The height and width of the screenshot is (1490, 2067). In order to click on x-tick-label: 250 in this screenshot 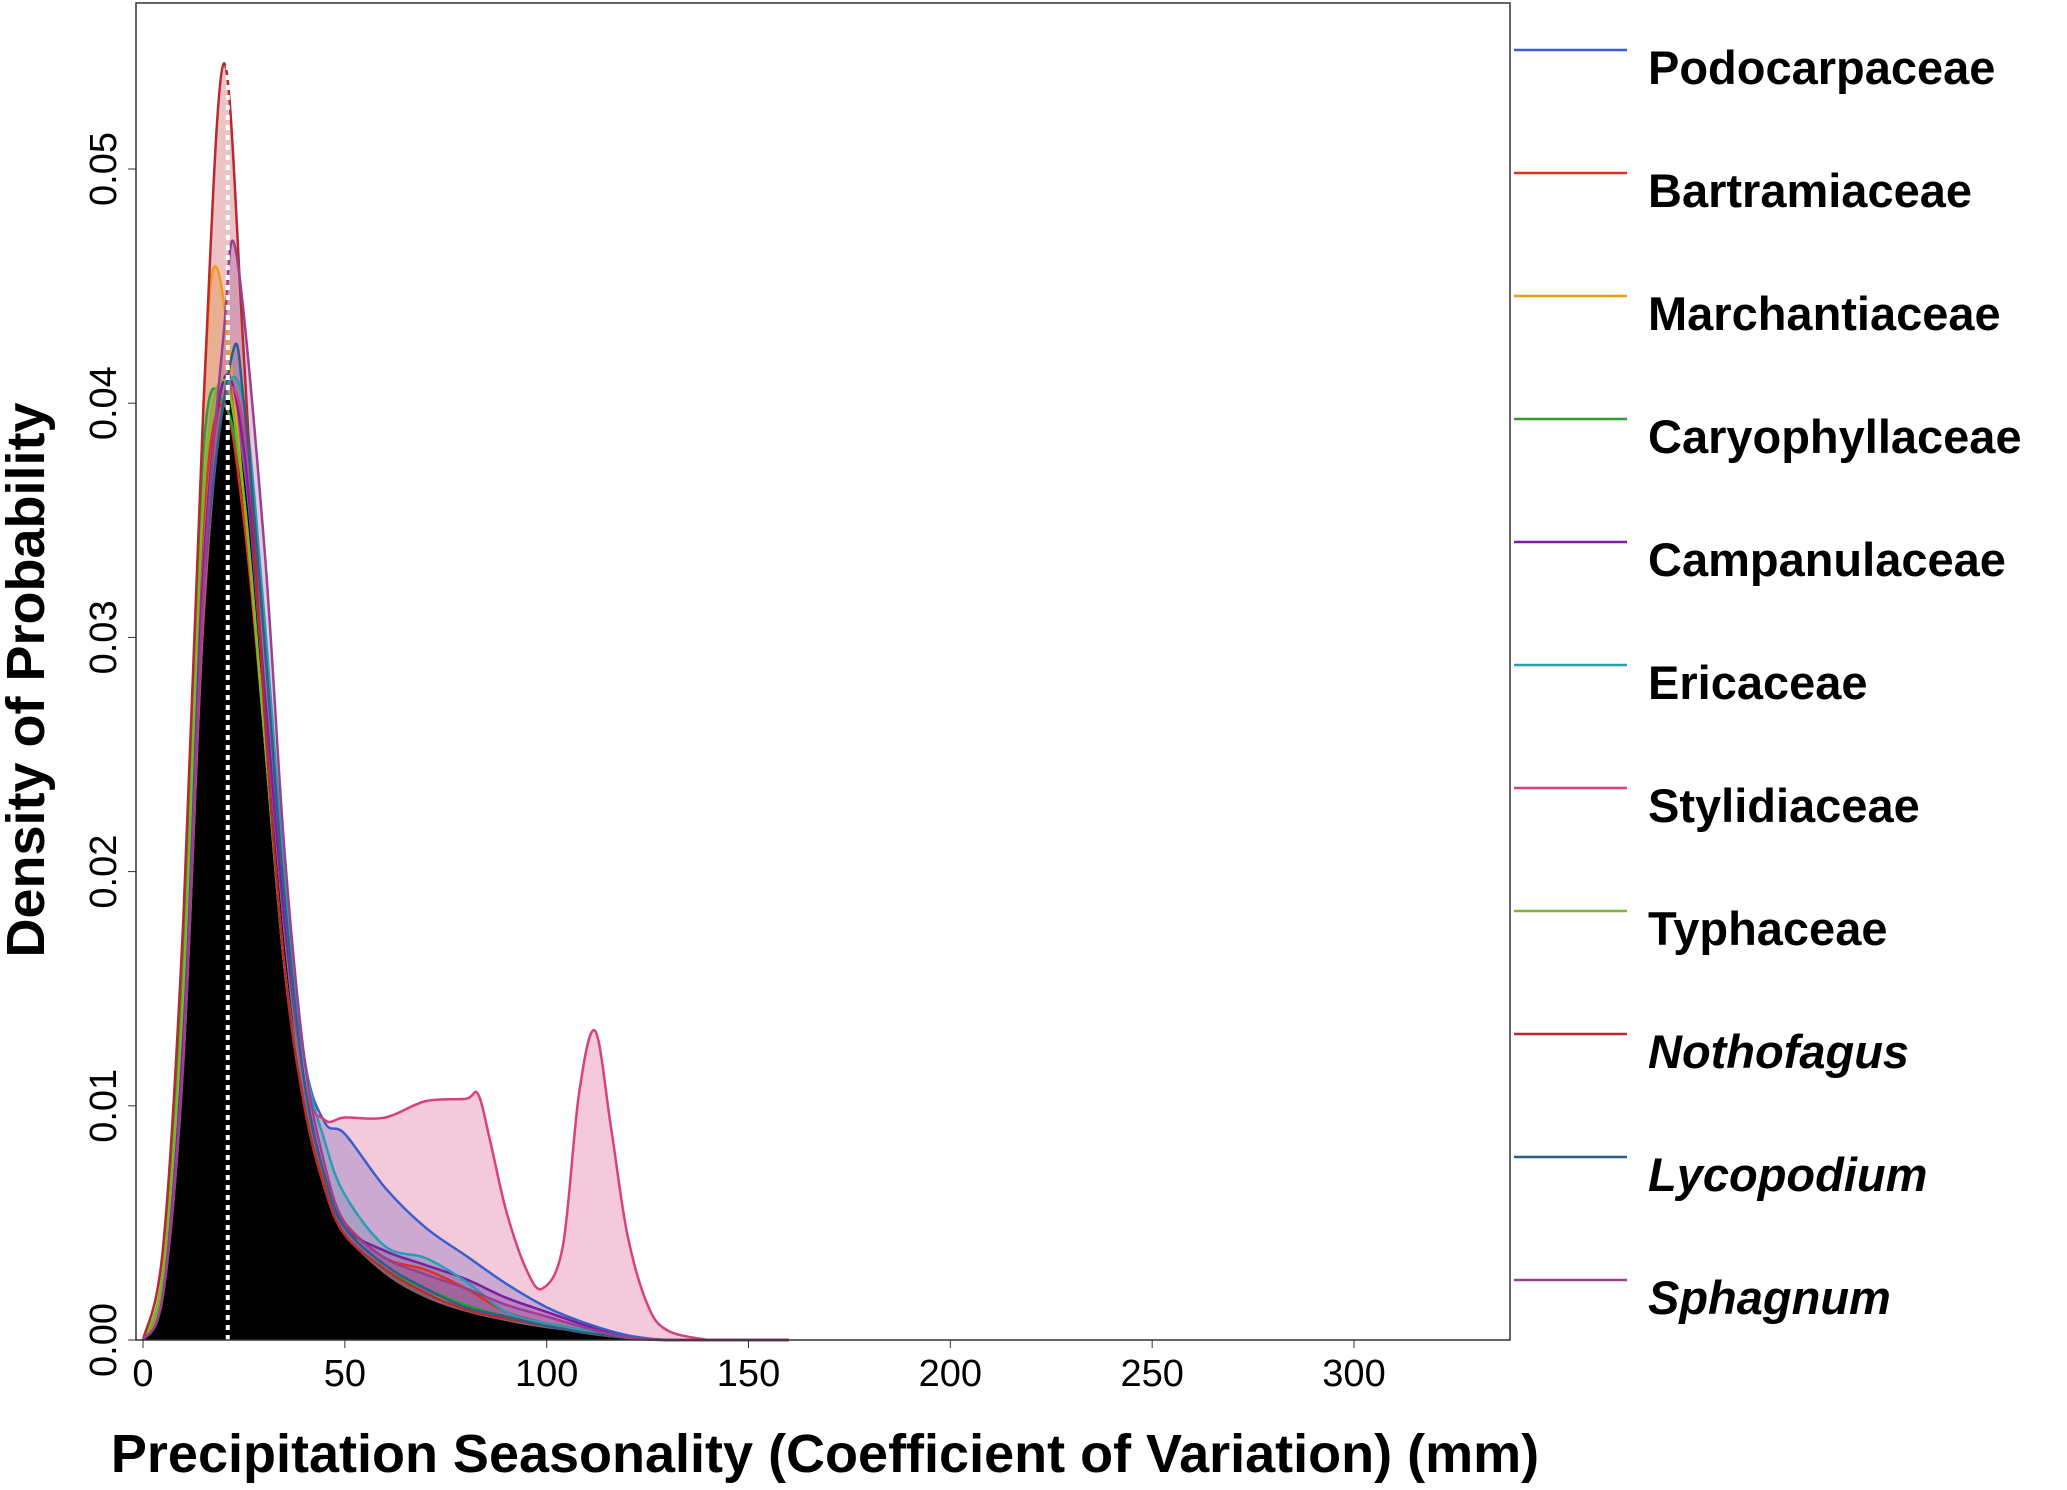, I will do `click(1151, 1374)`.